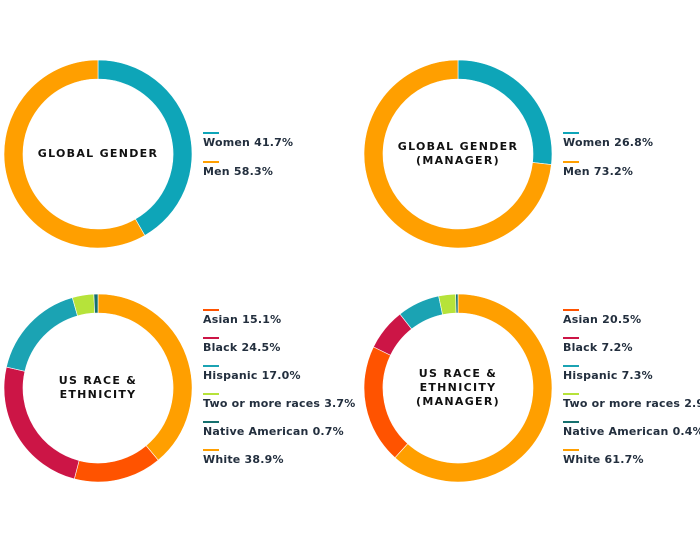  I want to click on legend-value: 58.3%, so click(253, 171).